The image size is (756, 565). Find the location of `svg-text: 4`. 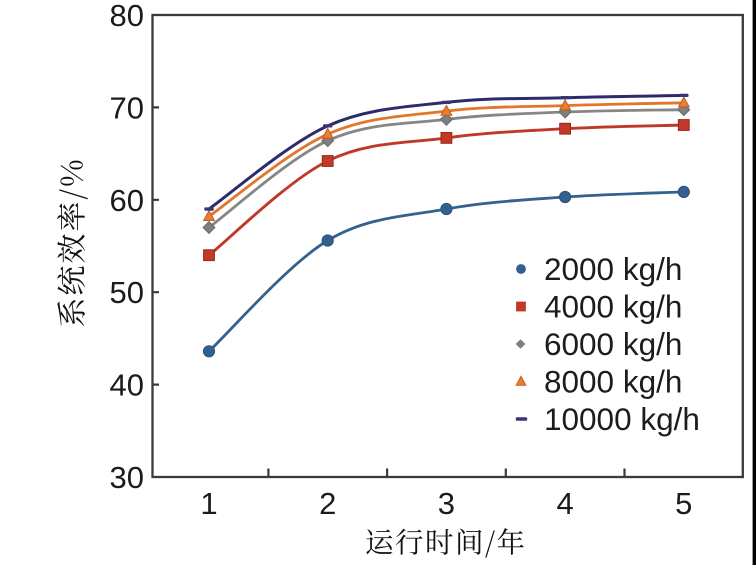

svg-text: 4 is located at coordinates (564, 503).